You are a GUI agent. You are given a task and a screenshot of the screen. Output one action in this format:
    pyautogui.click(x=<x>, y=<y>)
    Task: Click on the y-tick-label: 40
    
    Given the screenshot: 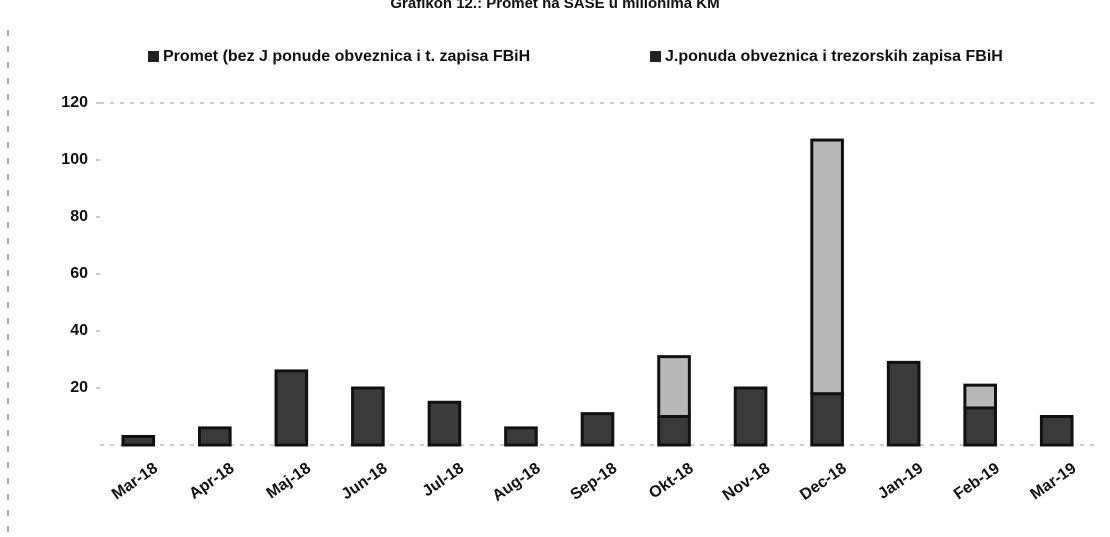 What is the action you would take?
    pyautogui.click(x=79, y=330)
    